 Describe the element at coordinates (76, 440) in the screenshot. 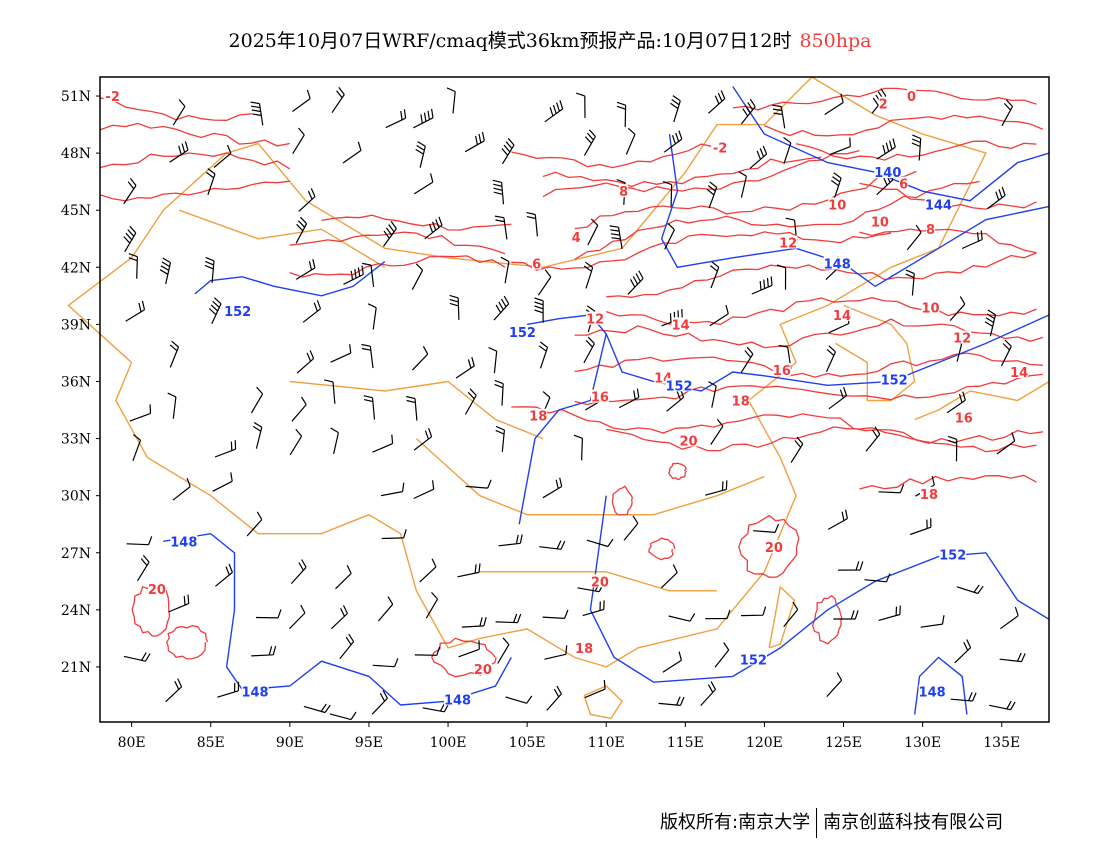

I see `lat-tick-label: 33N` at that location.